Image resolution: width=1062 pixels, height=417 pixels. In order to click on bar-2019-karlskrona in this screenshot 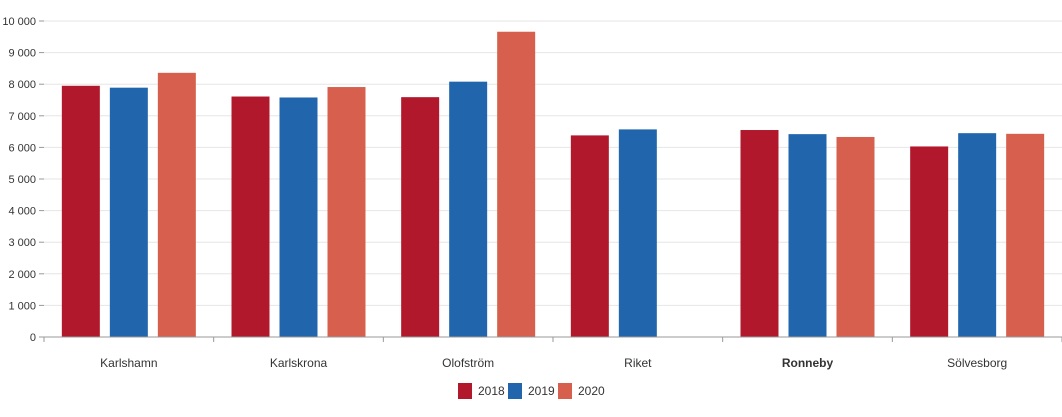, I will do `click(298, 217)`.